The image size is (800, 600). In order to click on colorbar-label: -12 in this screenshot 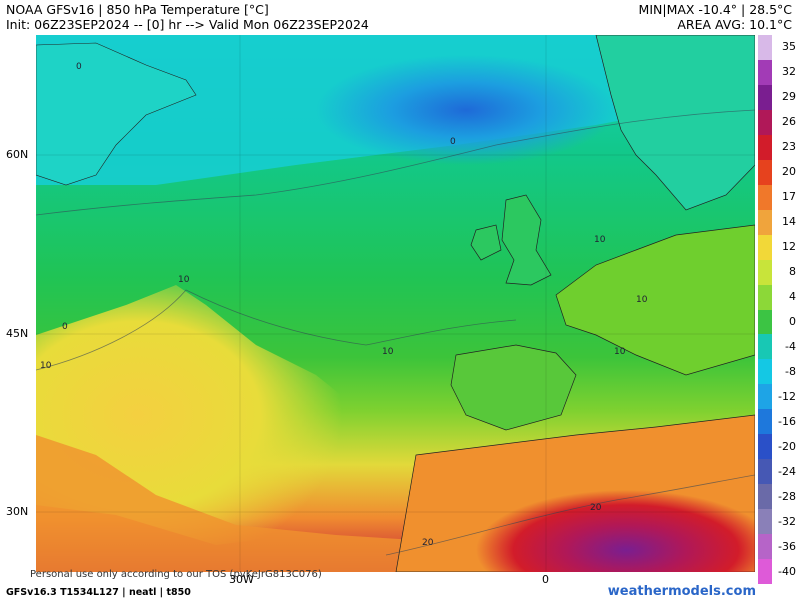, I will do `click(787, 396)`.